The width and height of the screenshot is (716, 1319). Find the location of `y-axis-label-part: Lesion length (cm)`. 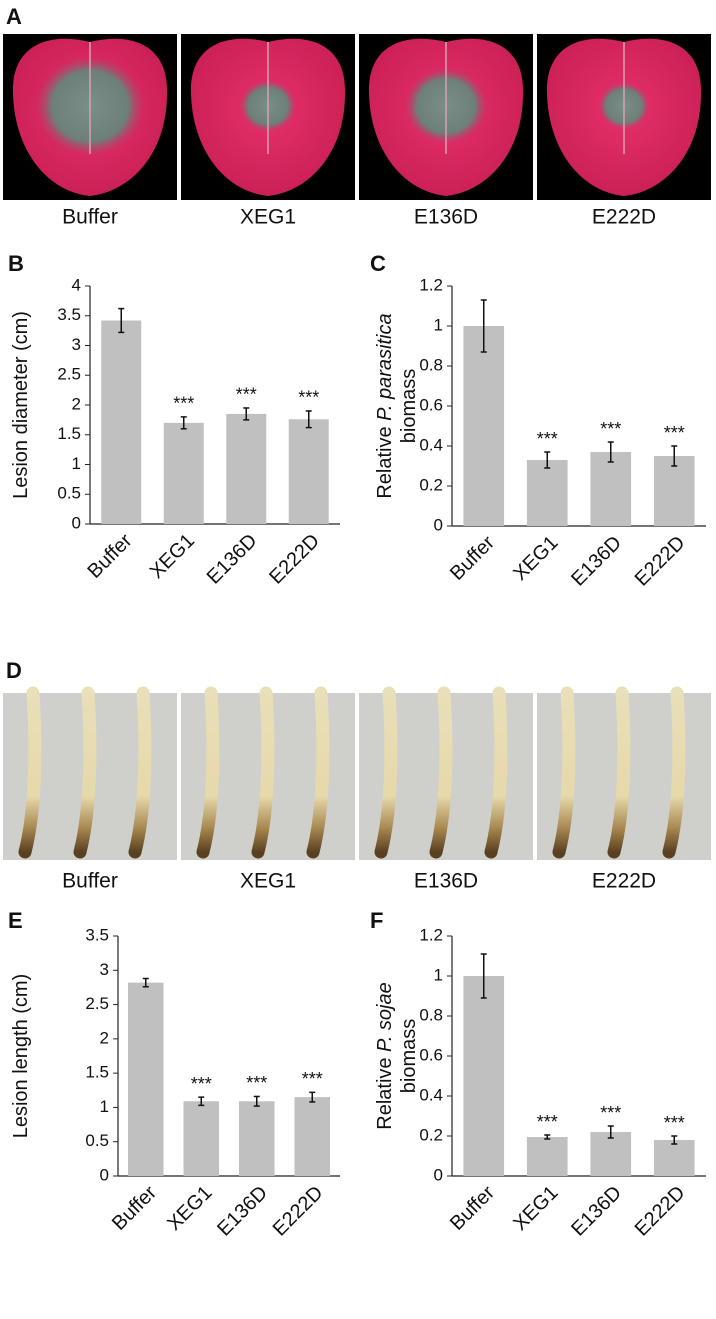

y-axis-label-part: Lesion length (cm) is located at coordinates (21, 1056).